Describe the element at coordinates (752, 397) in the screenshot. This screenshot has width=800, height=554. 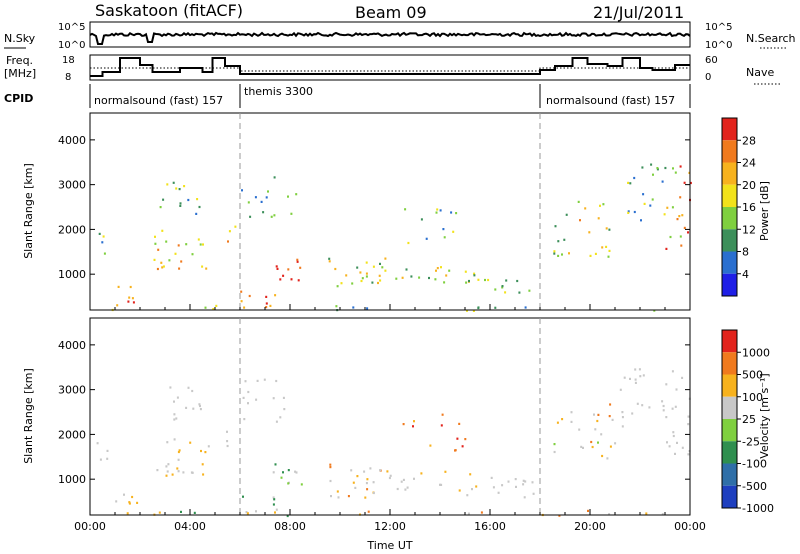
I see `colorbar-tick-label: 100` at that location.